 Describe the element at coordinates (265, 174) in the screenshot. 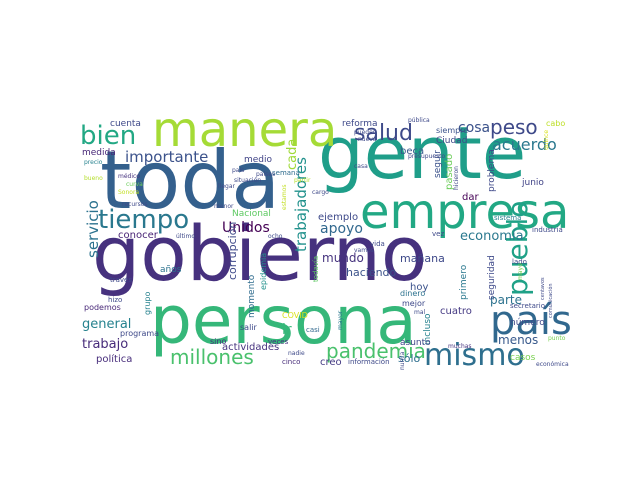

I see `word-paises: países` at that location.